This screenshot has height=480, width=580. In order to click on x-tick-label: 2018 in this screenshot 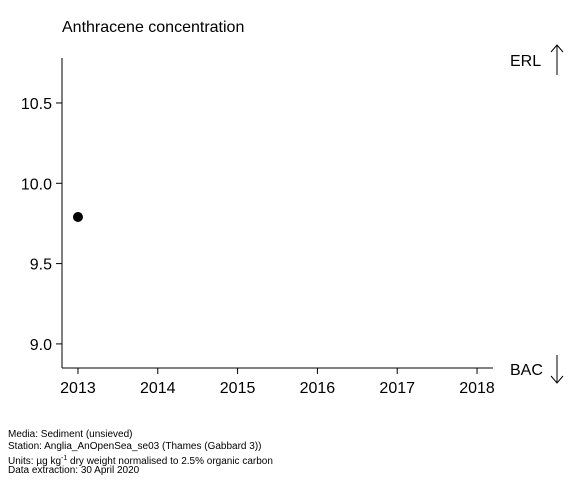, I will do `click(477, 388)`.